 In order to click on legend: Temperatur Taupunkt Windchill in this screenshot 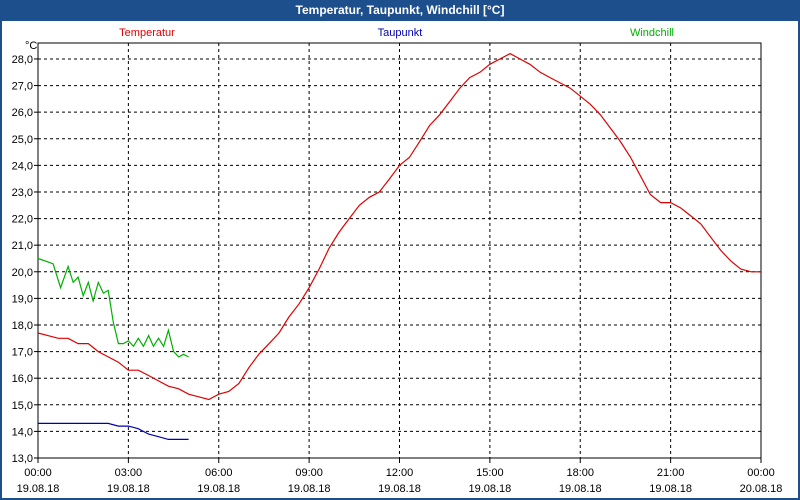, I will do `click(396, 33)`.